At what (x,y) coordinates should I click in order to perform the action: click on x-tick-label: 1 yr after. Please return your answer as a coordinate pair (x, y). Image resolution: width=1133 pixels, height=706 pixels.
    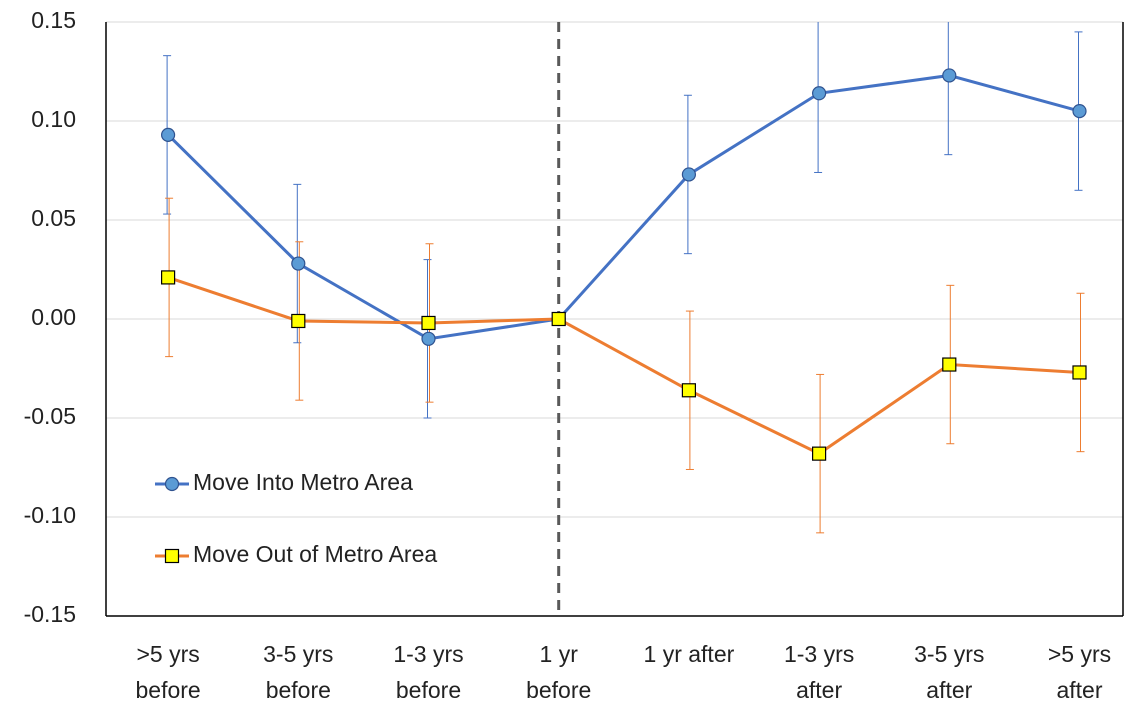
    Looking at the image, I should click on (689, 654).